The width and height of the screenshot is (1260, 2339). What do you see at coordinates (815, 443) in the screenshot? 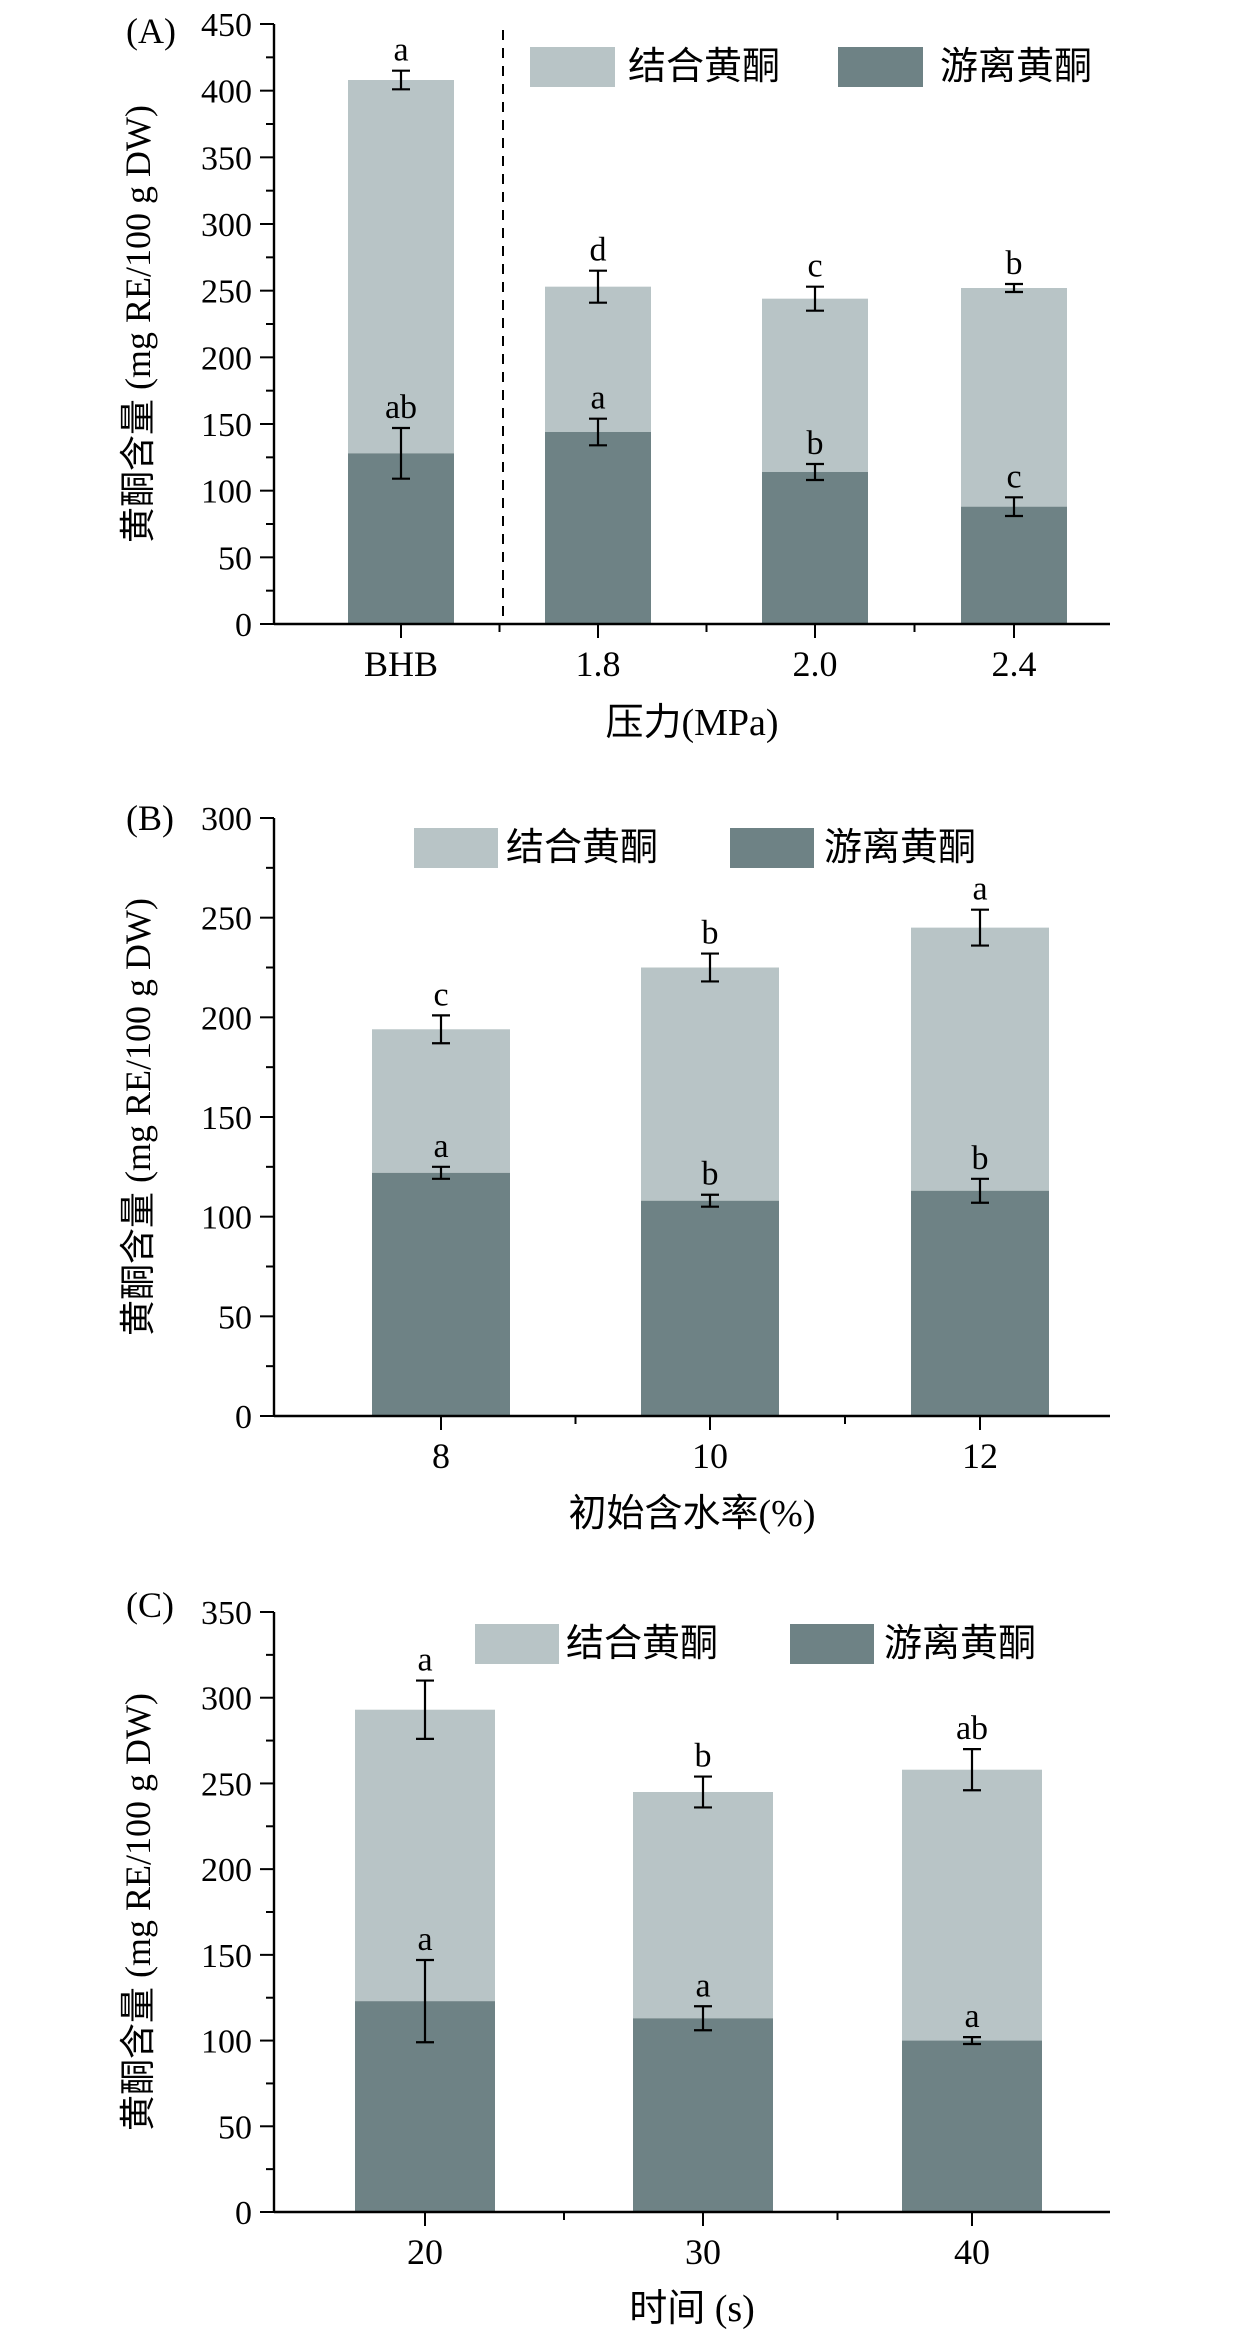
I see `significance-letter-free-2.0: b` at bounding box center [815, 443].